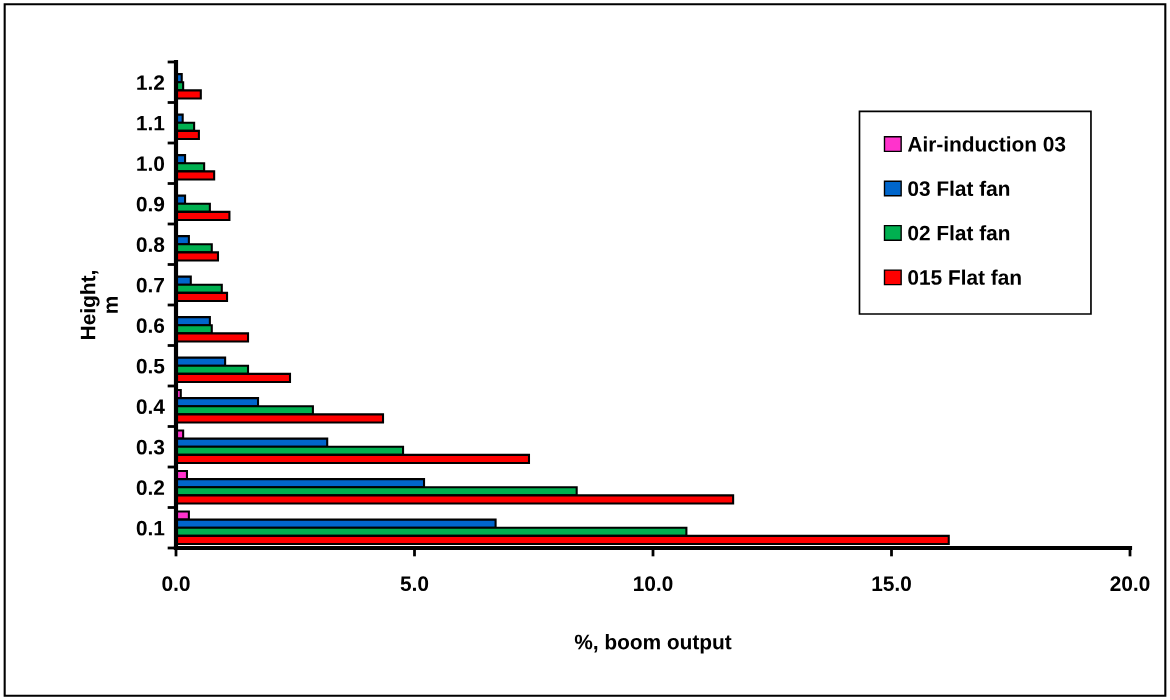  Describe the element at coordinates (150, 325) in the screenshot. I see `y-tick-label: 0.6` at that location.